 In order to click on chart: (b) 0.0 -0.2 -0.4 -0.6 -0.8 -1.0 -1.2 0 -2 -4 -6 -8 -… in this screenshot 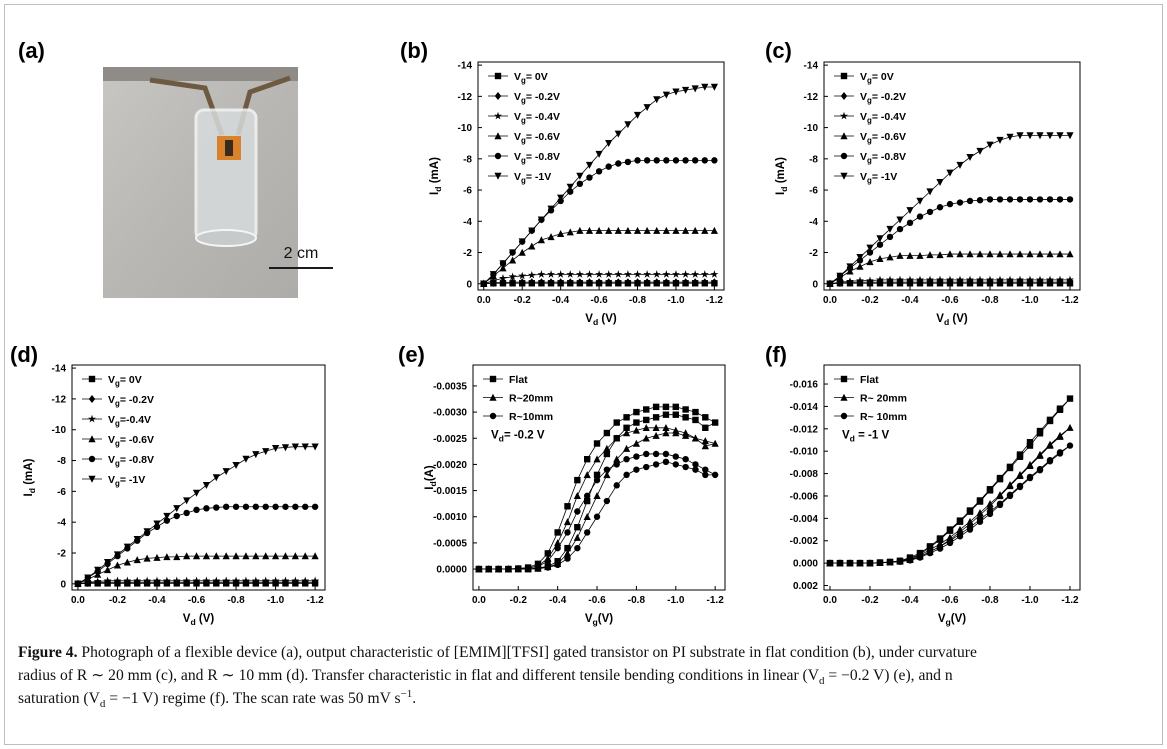, I will do `click(562, 182)`.